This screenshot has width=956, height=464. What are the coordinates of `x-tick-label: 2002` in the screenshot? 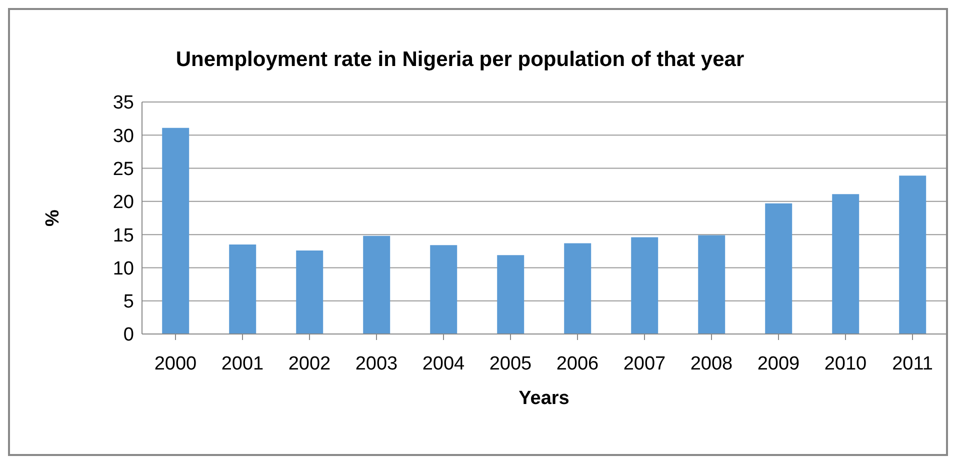 It's located at (309, 363).